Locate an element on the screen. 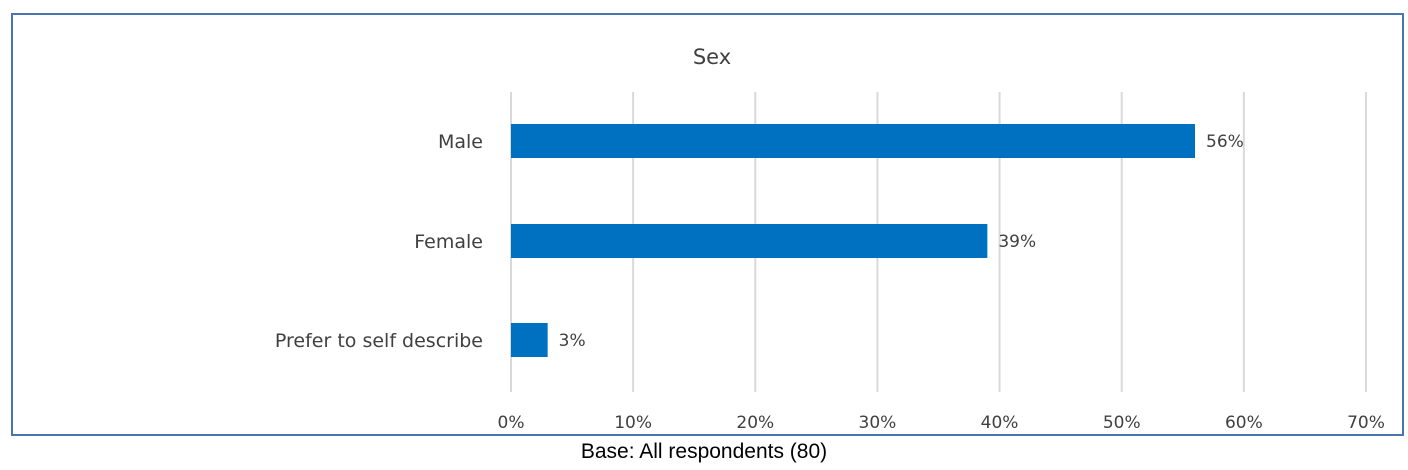 The image size is (1408, 470). x-tick-label: 40% is located at coordinates (1000, 423).